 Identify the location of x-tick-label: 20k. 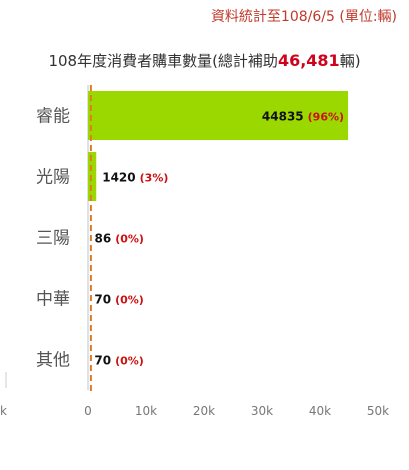
(204, 411).